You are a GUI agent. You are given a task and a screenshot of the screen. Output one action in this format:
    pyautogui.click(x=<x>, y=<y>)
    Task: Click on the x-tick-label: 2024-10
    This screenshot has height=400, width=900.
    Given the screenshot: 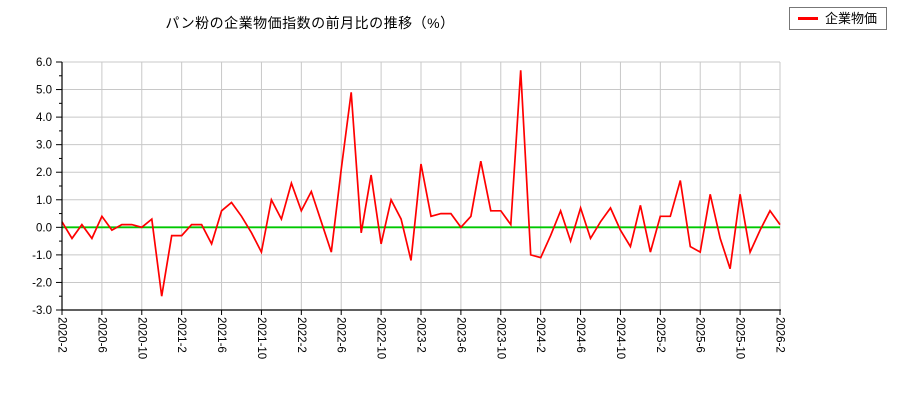 What is the action you would take?
    pyautogui.click(x=620, y=338)
    